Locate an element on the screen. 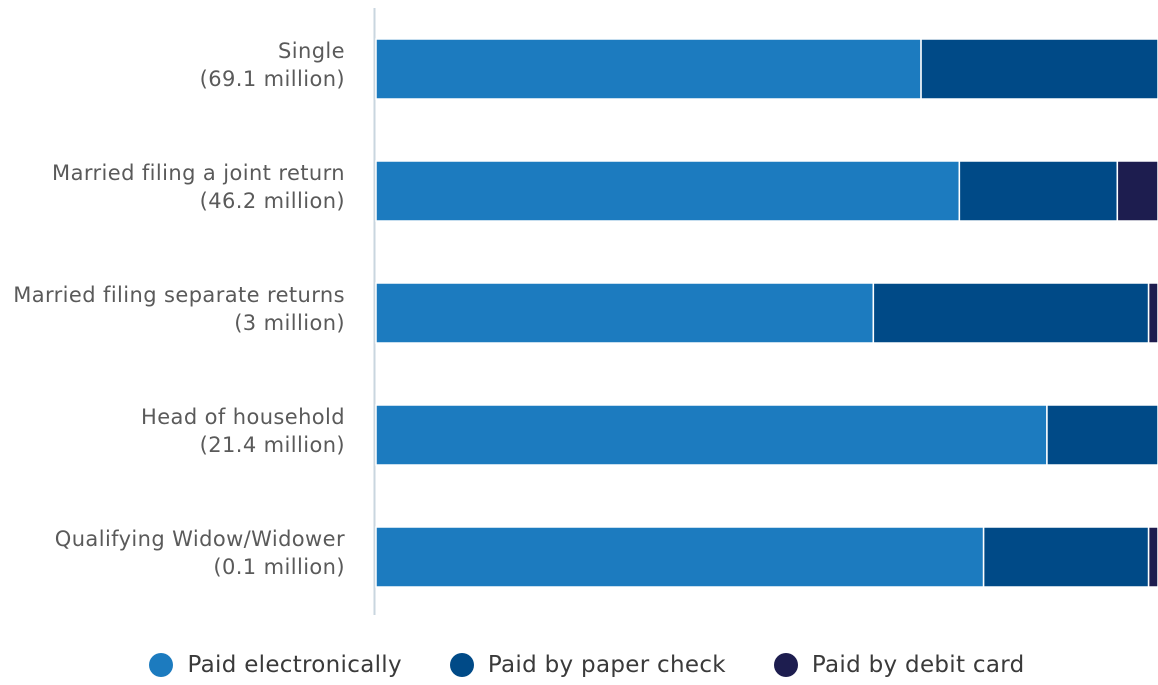  legend-swatch-paid-electronically is located at coordinates (161, 665).